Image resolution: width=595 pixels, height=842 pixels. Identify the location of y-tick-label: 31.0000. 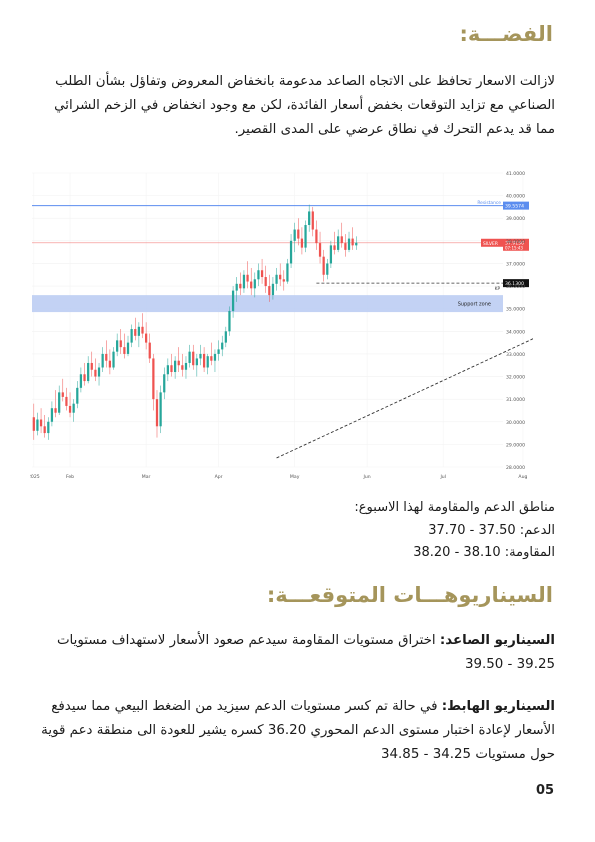
(515, 400).